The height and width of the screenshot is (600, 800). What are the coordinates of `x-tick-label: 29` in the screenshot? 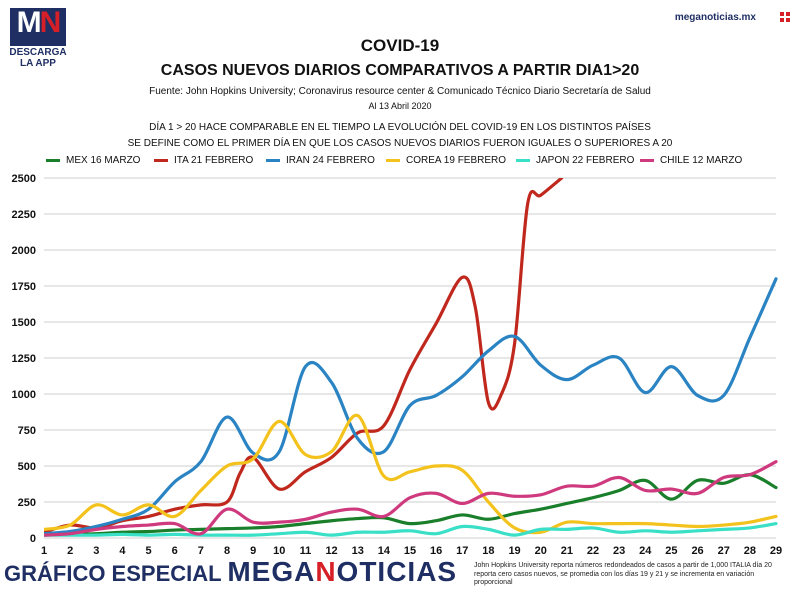 It's located at (776, 550).